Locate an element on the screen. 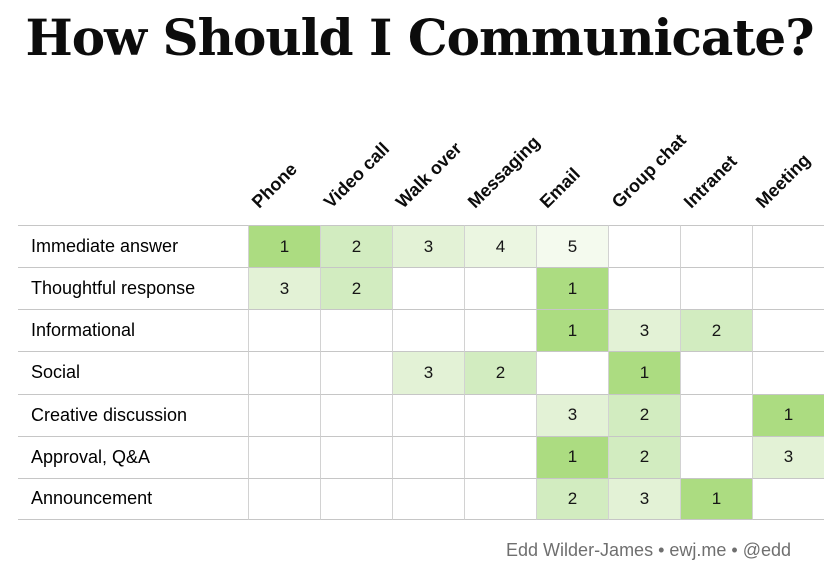 The height and width of the screenshot is (585, 839). row-label: Informational is located at coordinates (133, 330).